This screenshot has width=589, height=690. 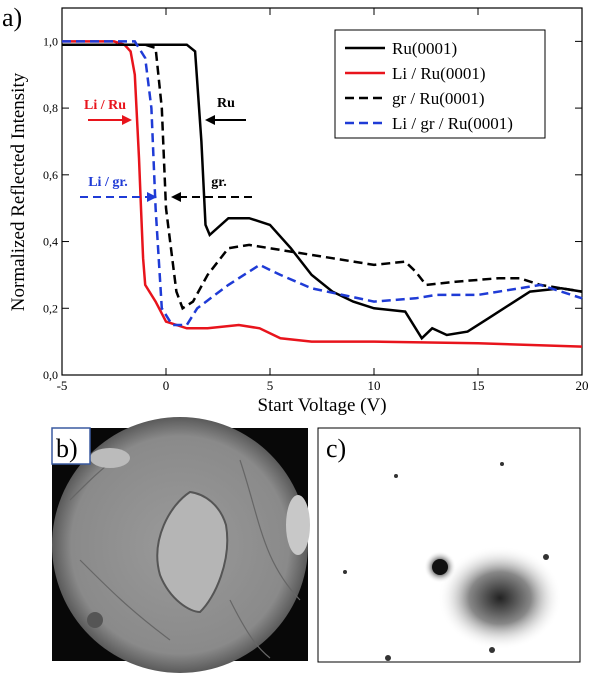 I want to click on x-tick-label: 10, so click(x=374, y=385).